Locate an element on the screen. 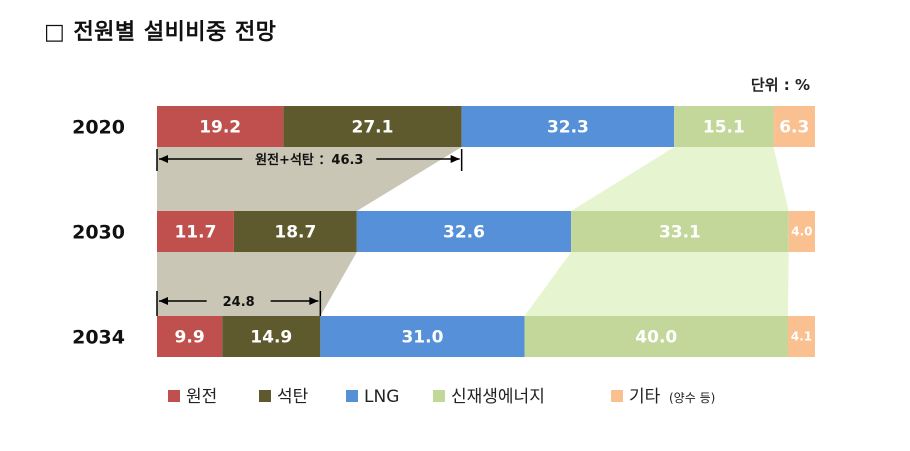 The height and width of the screenshot is (451, 910). unit-label: 단위 : % is located at coordinates (780, 85).